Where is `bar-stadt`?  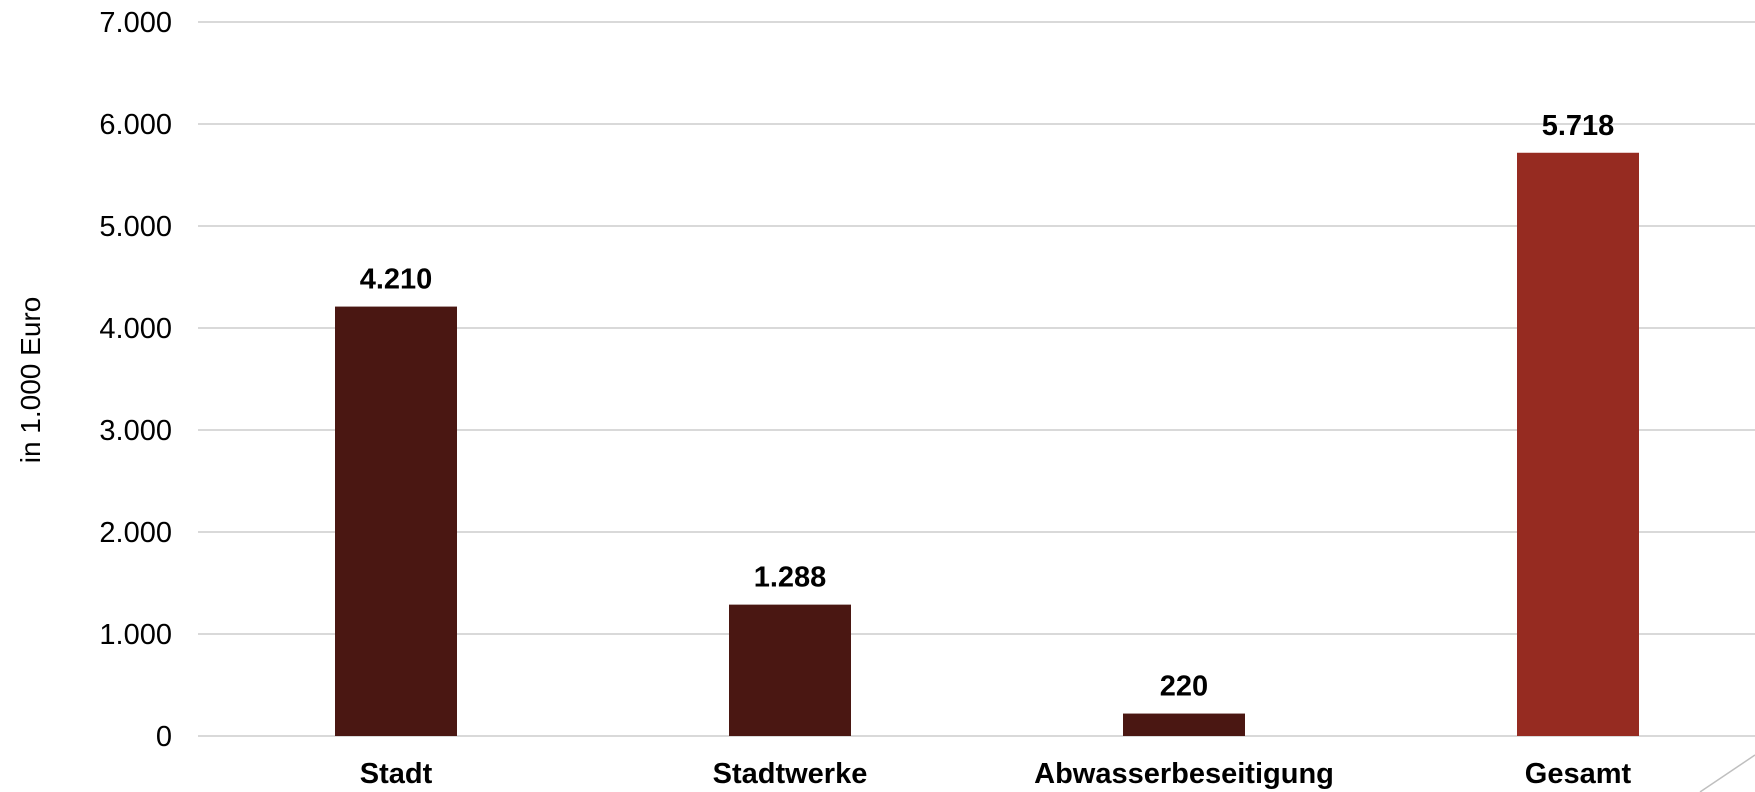
bar-stadt is located at coordinates (396, 521).